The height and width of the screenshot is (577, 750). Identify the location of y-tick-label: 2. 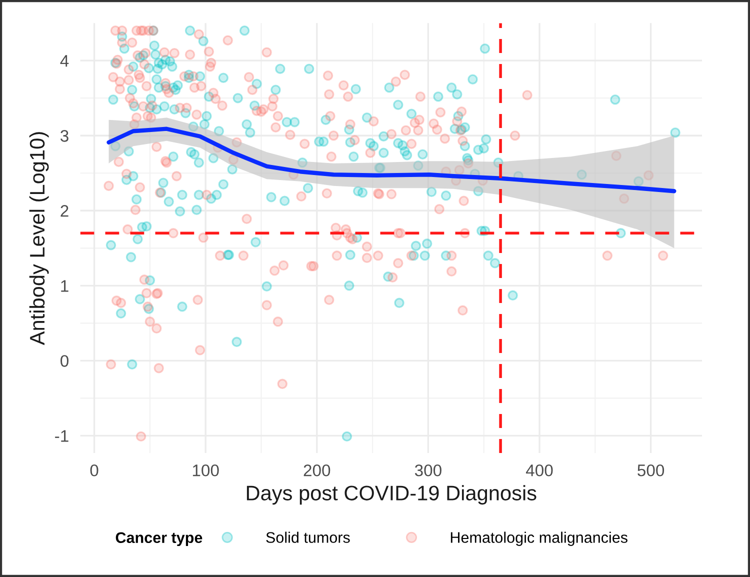
(64, 211).